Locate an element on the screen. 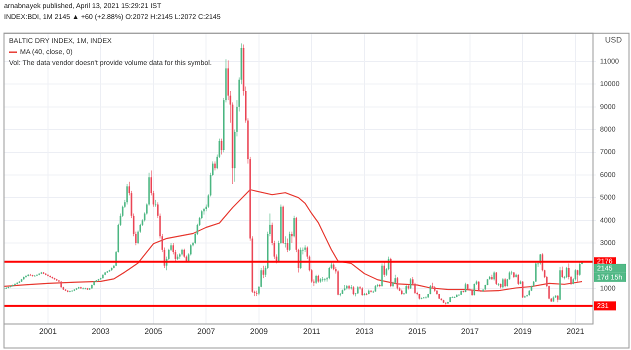 Image resolution: width=631 pixels, height=350 pixels. x-tick-label: 2013 is located at coordinates (365, 331).